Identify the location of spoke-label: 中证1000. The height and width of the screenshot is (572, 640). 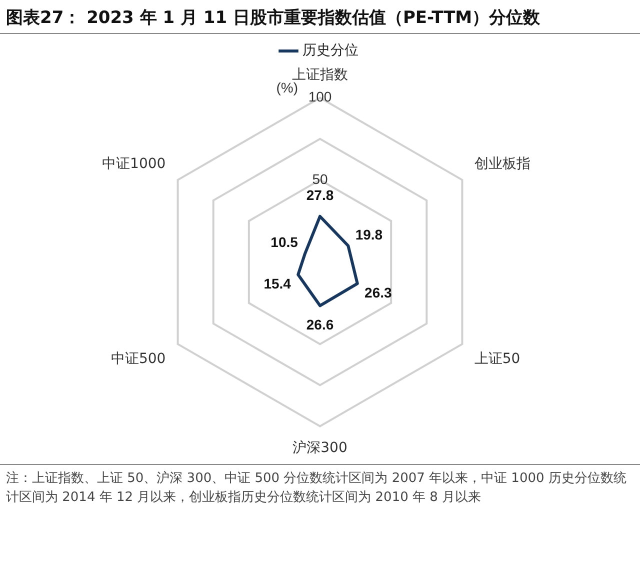
(134, 164).